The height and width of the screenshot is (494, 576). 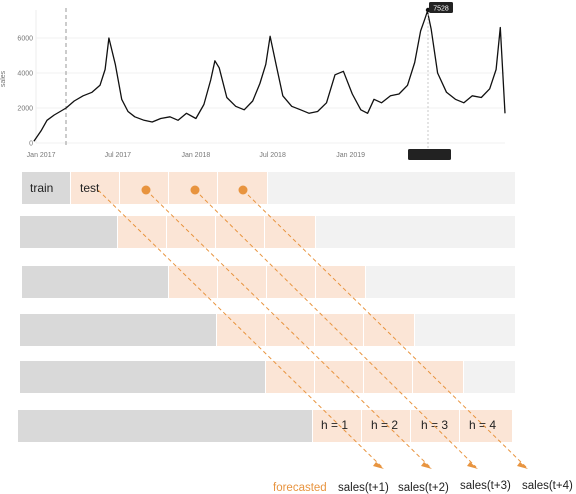 I want to click on arrowhead-h3, so click(x=472, y=465).